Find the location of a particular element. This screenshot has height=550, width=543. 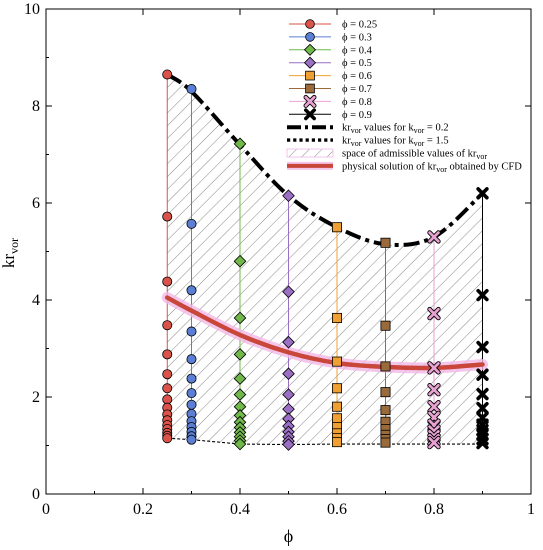

legend-label-line-2: space of admissible values of krvor is located at coordinates (414, 155).